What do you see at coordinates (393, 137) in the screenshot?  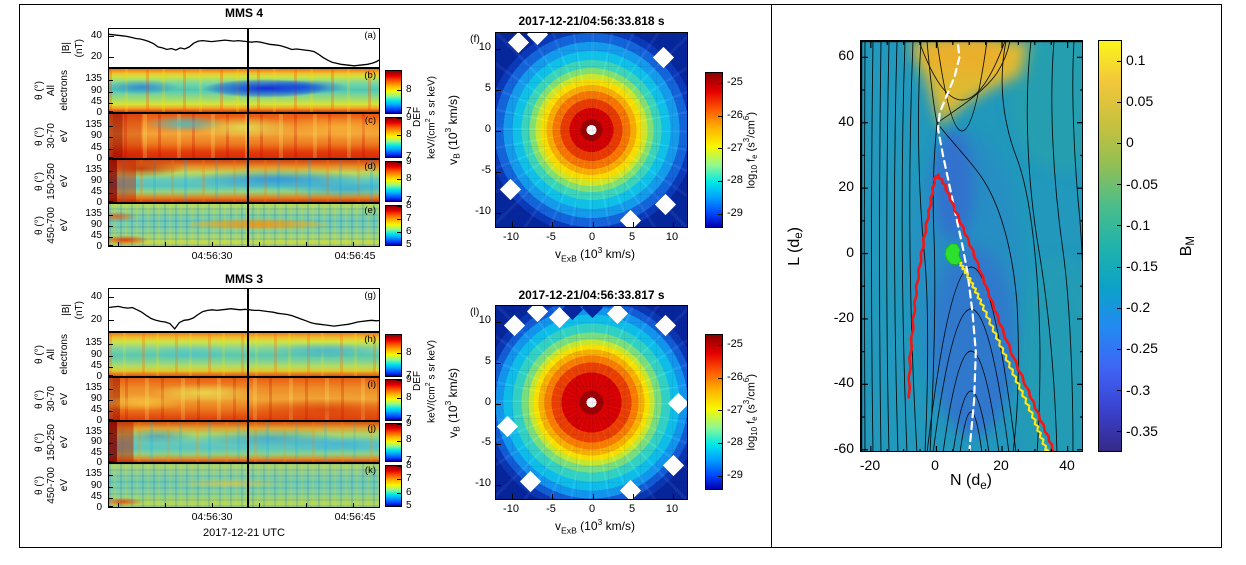 I see `colorbar-c` at bounding box center [393, 137].